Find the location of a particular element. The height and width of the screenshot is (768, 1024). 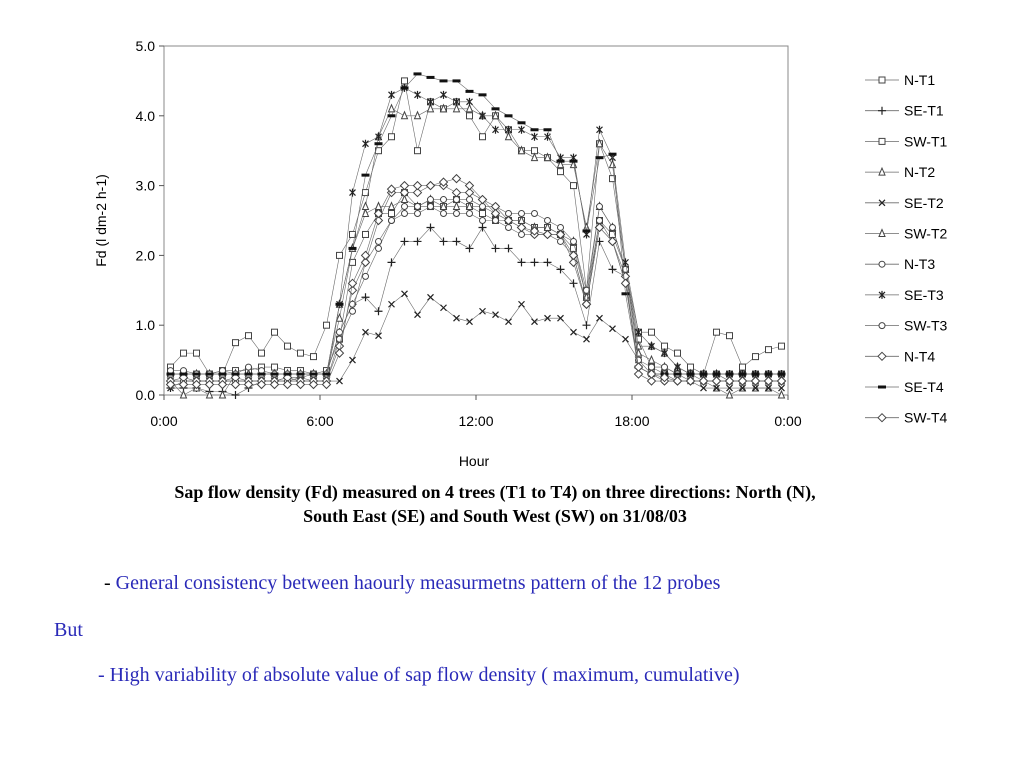

legend-label: N-T1 is located at coordinates (919, 80).